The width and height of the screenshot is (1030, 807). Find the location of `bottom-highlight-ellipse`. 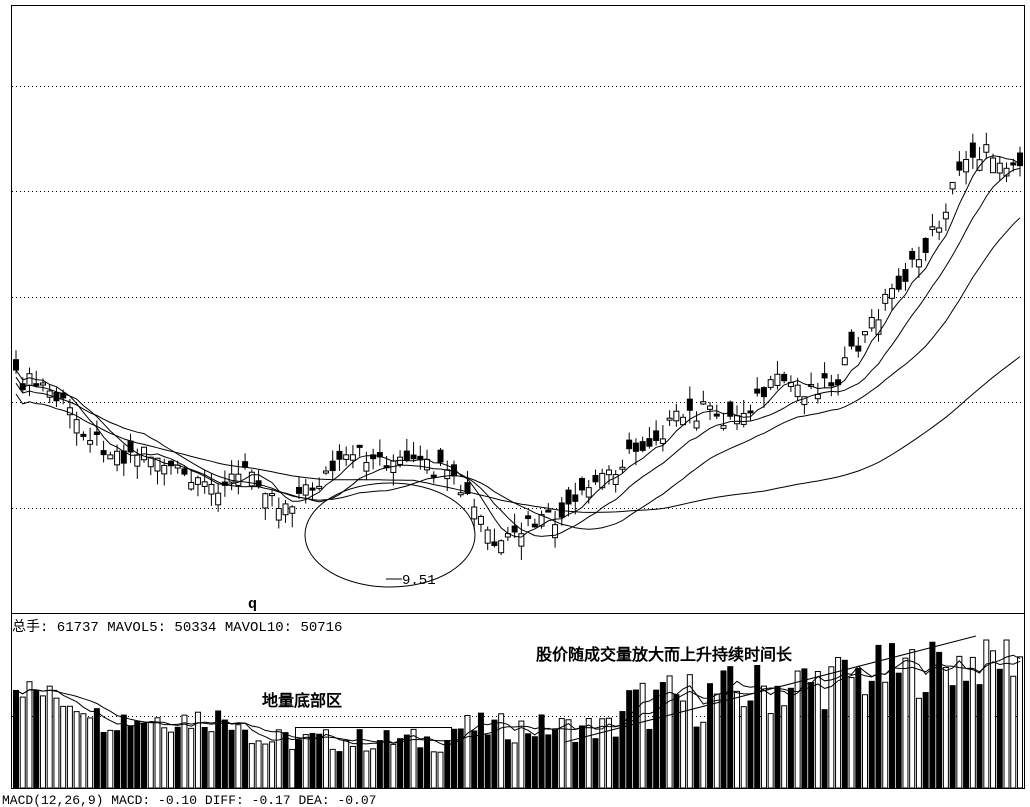

bottom-highlight-ellipse is located at coordinates (390, 535).